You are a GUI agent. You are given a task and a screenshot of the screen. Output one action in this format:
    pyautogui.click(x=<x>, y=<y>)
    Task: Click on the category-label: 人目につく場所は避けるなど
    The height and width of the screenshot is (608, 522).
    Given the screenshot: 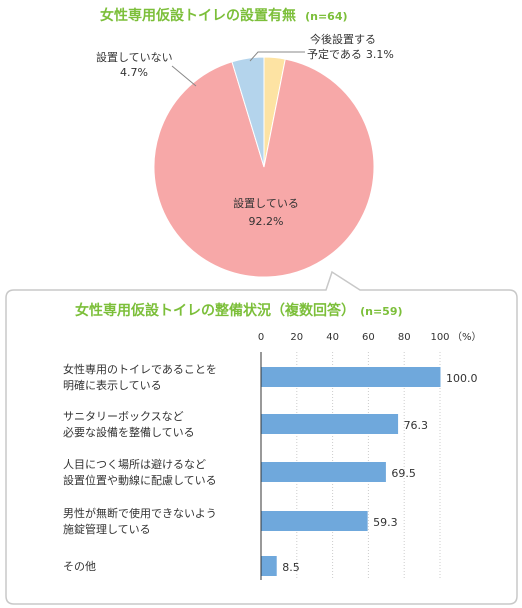 What is the action you would take?
    pyautogui.click(x=134, y=464)
    